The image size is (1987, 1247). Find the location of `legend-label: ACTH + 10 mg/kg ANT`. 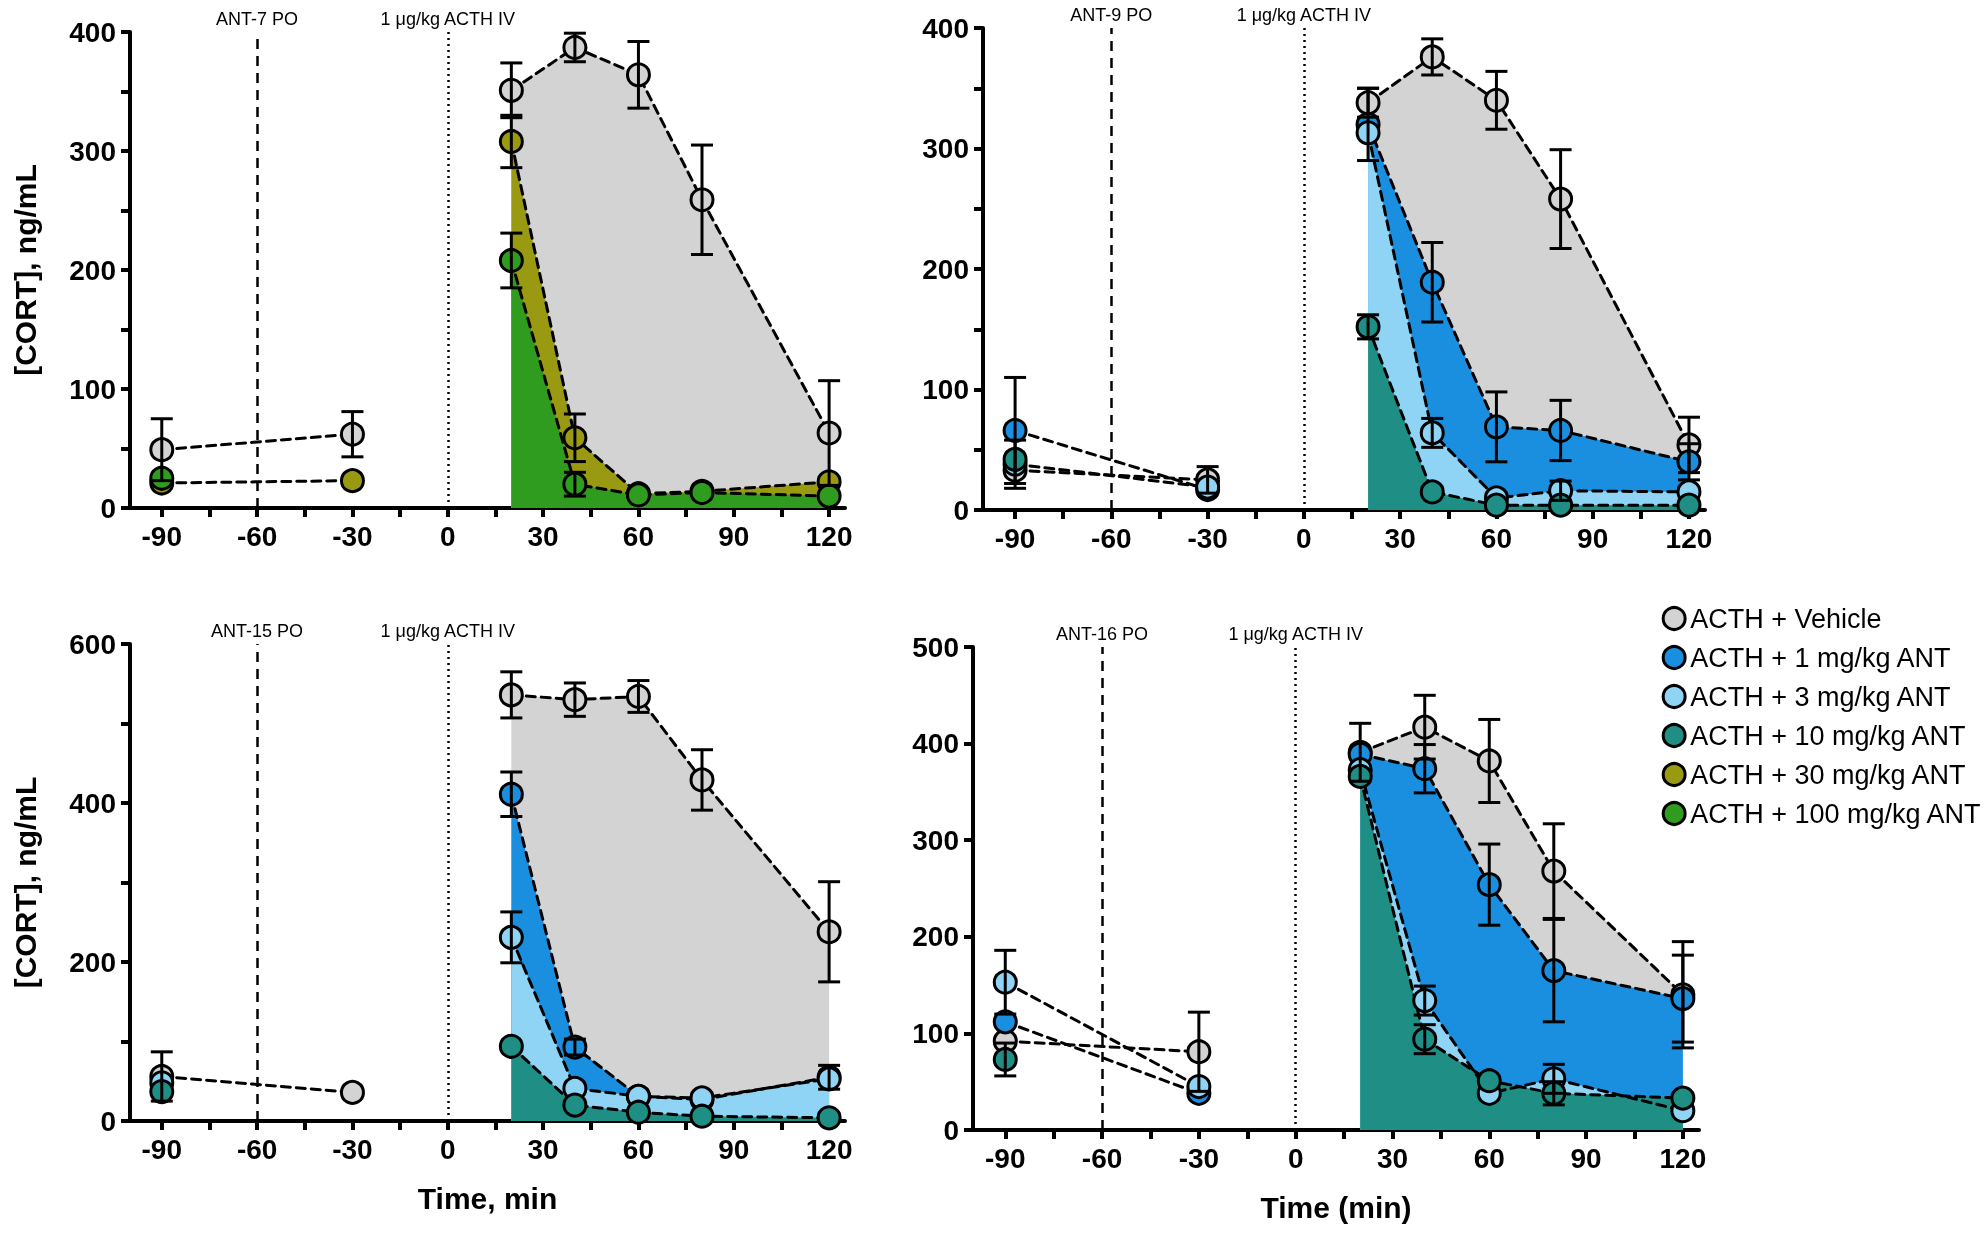

legend-label: ACTH + 10 mg/kg ANT is located at coordinates (1828, 735).